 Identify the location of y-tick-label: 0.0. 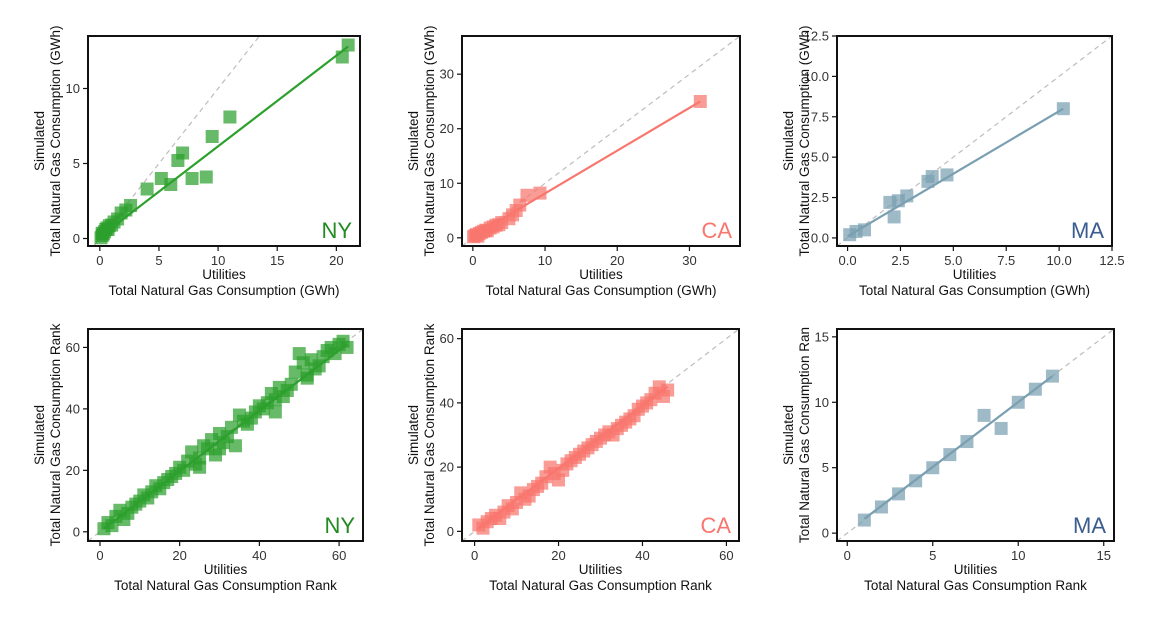
(820, 237).